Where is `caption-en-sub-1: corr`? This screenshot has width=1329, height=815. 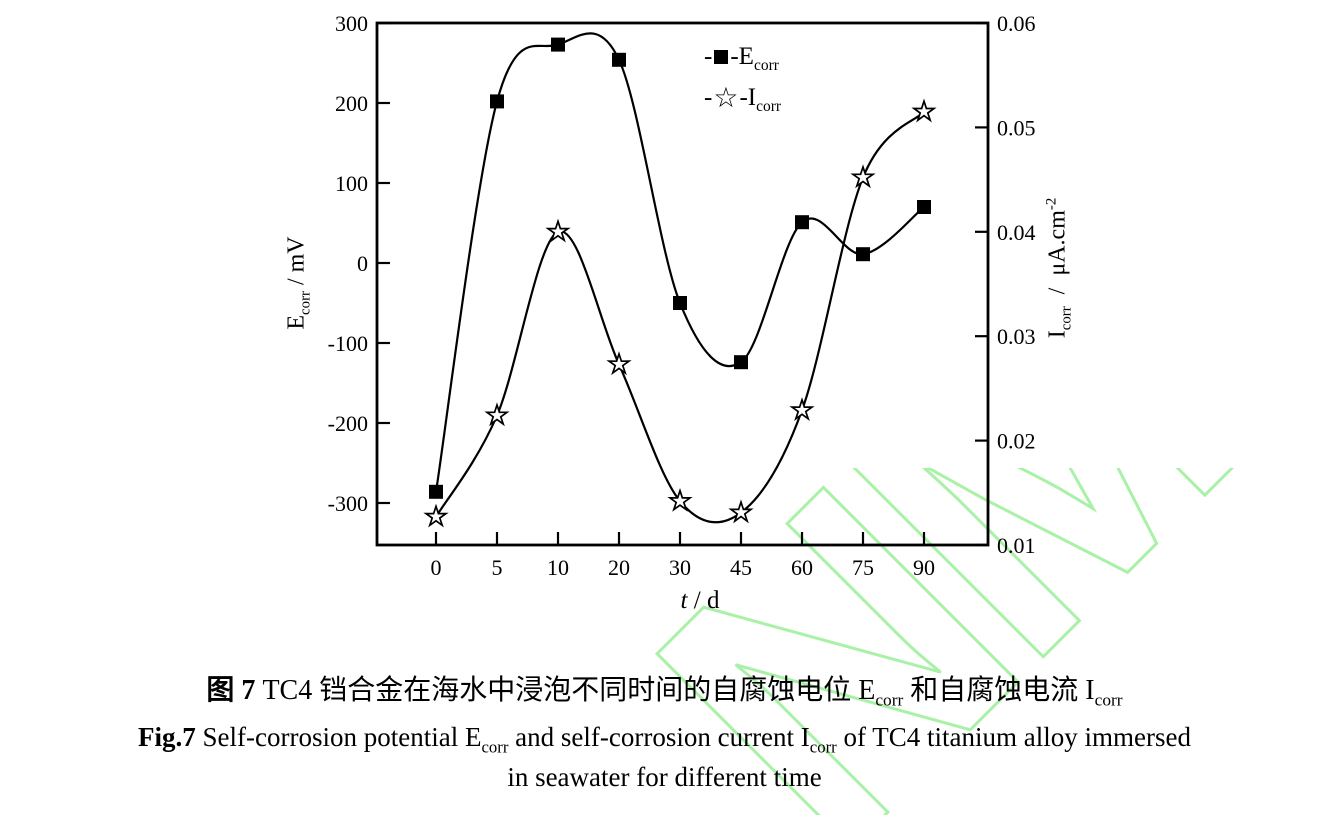 caption-en-sub-1: corr is located at coordinates (495, 747).